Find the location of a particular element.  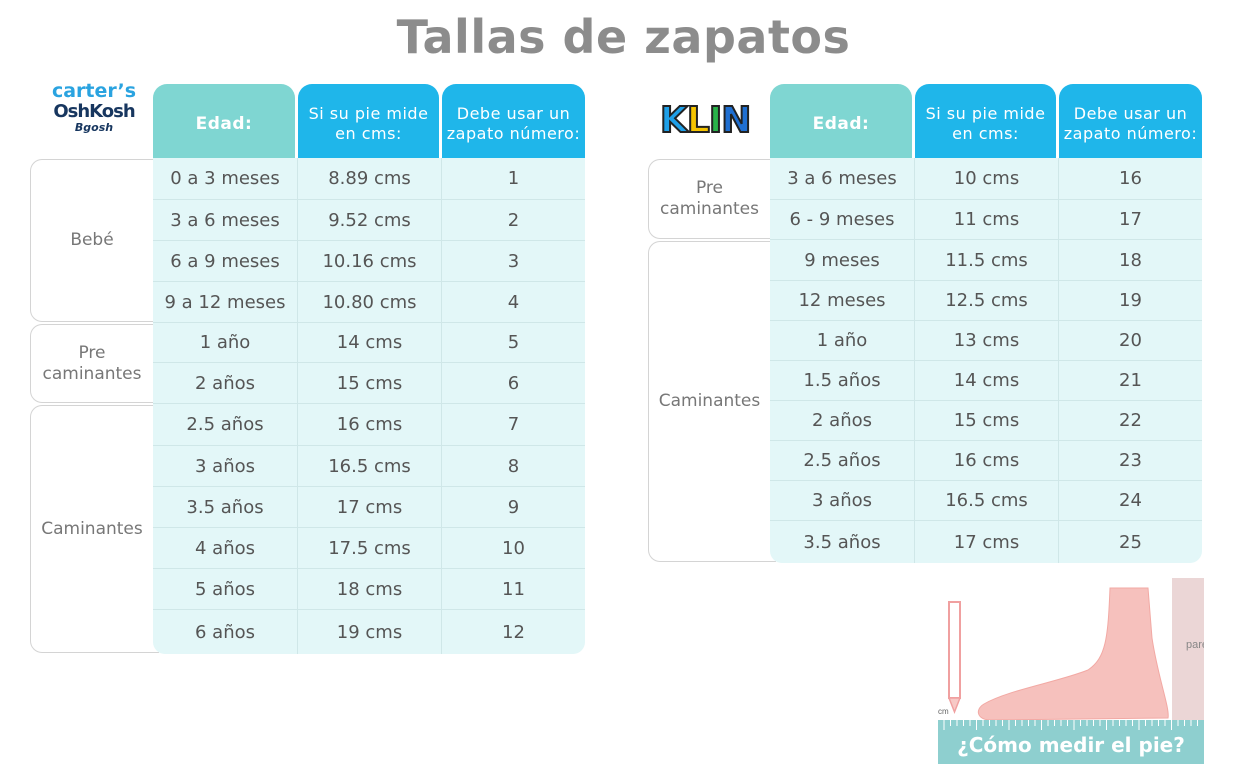

foot-length-cell: 10 cms is located at coordinates (987, 178).